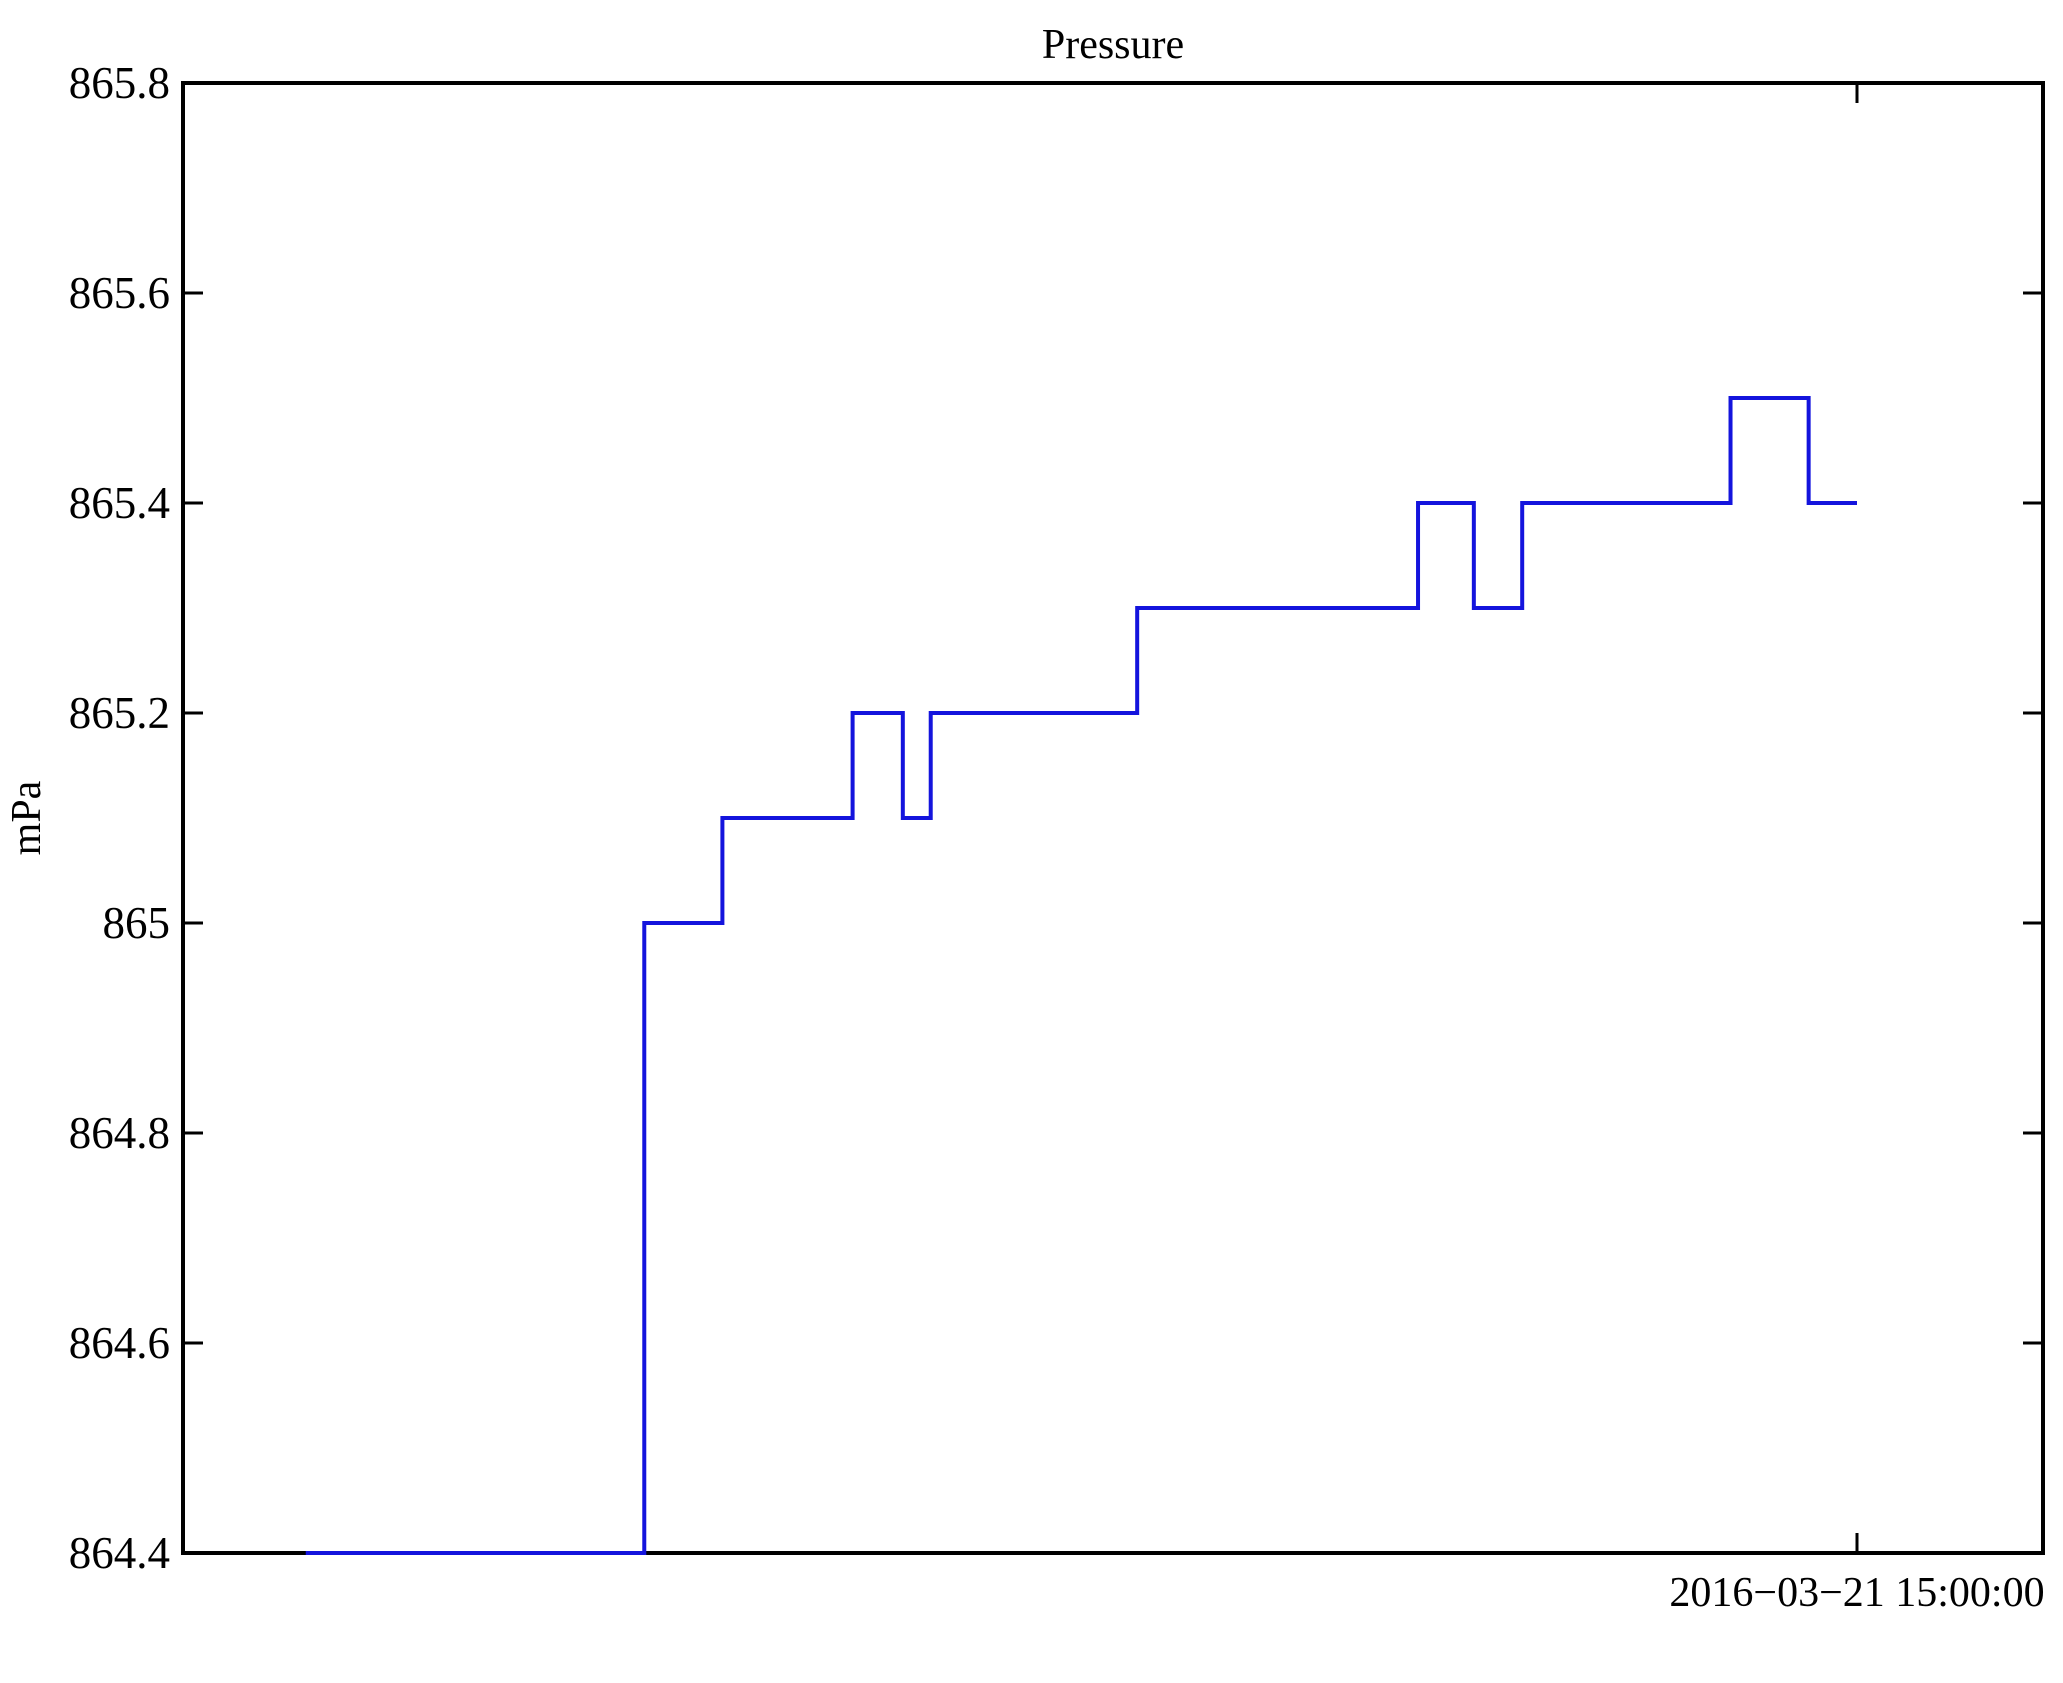  I want to click on y-tick-label: 865.6, so click(119, 293).